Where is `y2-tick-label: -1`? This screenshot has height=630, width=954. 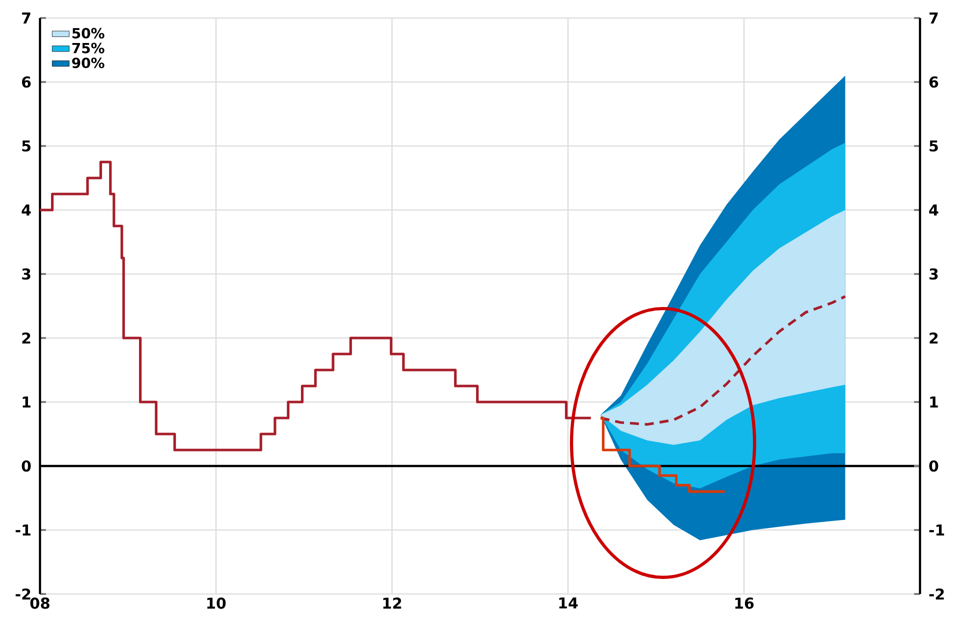 y2-tick-label: -1 is located at coordinates (936, 530).